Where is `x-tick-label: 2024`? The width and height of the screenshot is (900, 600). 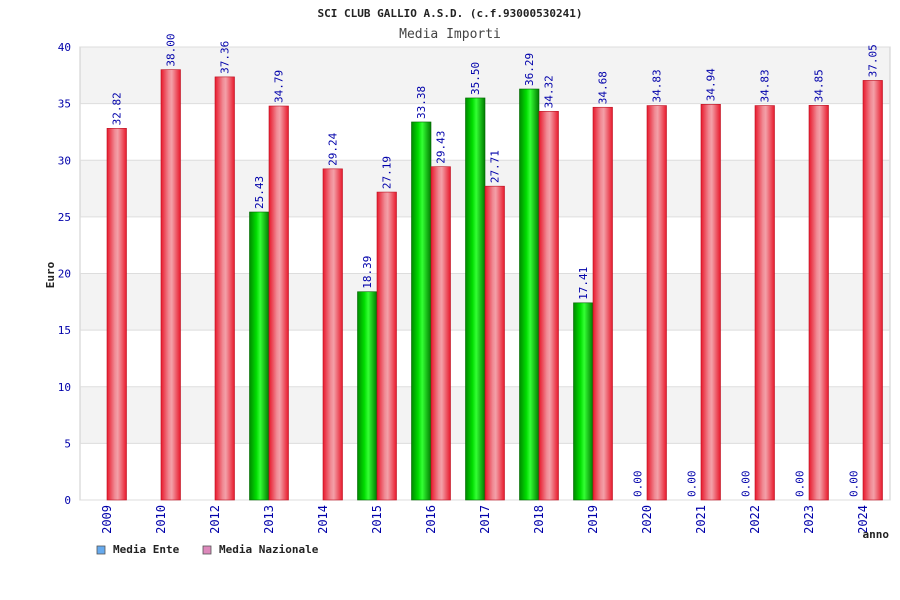
x-tick-label: 2024 is located at coordinates (863, 519).